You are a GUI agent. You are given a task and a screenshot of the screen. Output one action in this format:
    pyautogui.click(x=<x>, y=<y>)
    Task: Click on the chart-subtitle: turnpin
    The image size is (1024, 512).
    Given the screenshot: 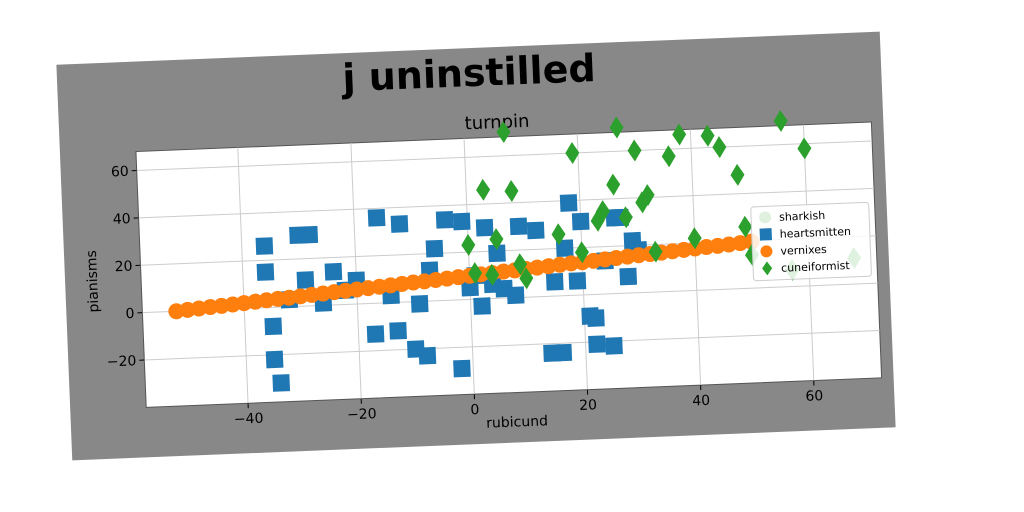 What is the action you would take?
    pyautogui.click(x=497, y=123)
    